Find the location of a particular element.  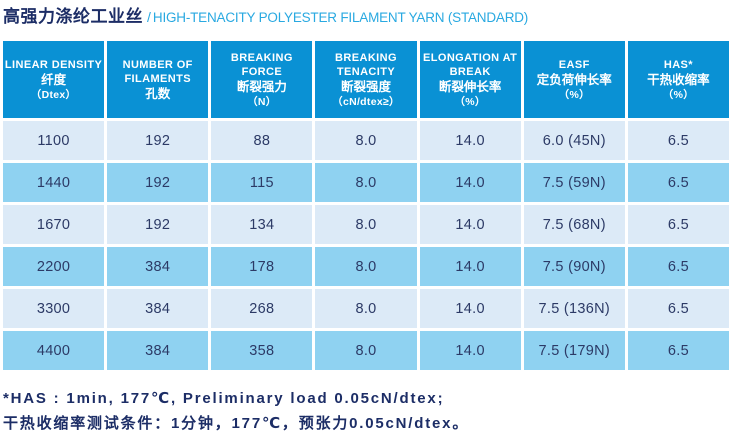

column-header-unit: （Dtex） is located at coordinates (53, 94).